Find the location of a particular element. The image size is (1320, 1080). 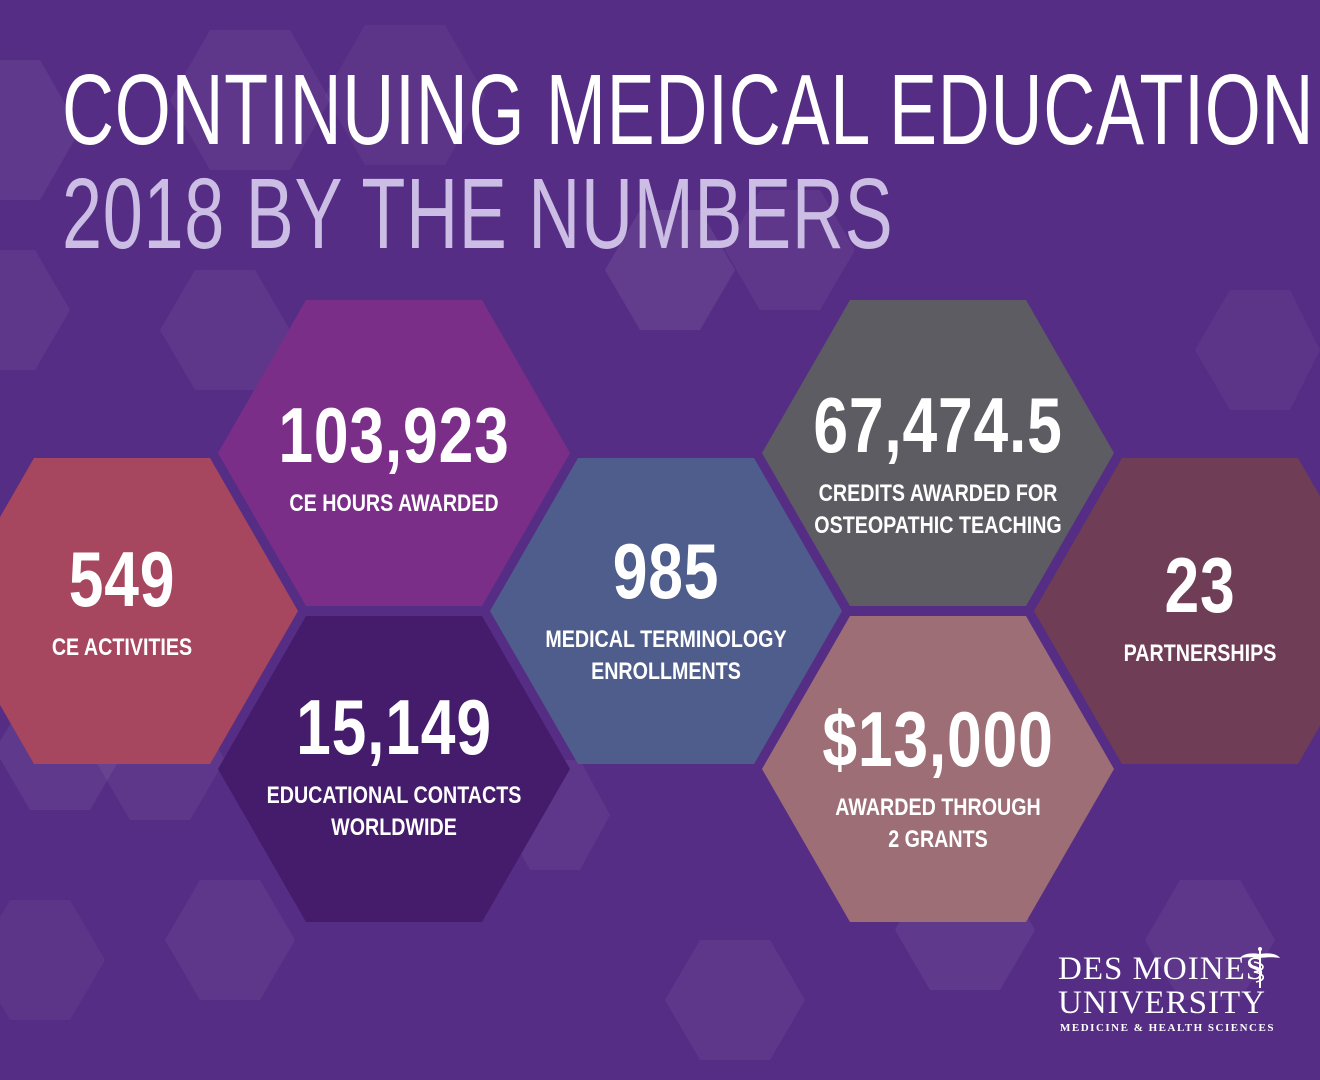

stat-label-line2: OSTEOPATHIC TEACHING is located at coordinates (938, 525).